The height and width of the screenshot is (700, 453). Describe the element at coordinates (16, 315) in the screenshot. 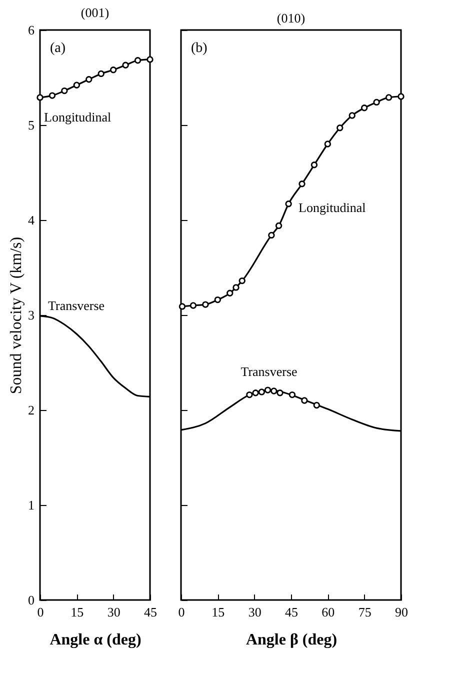

I see `y-axis-title: Sound velocity V (km/s)` at that location.